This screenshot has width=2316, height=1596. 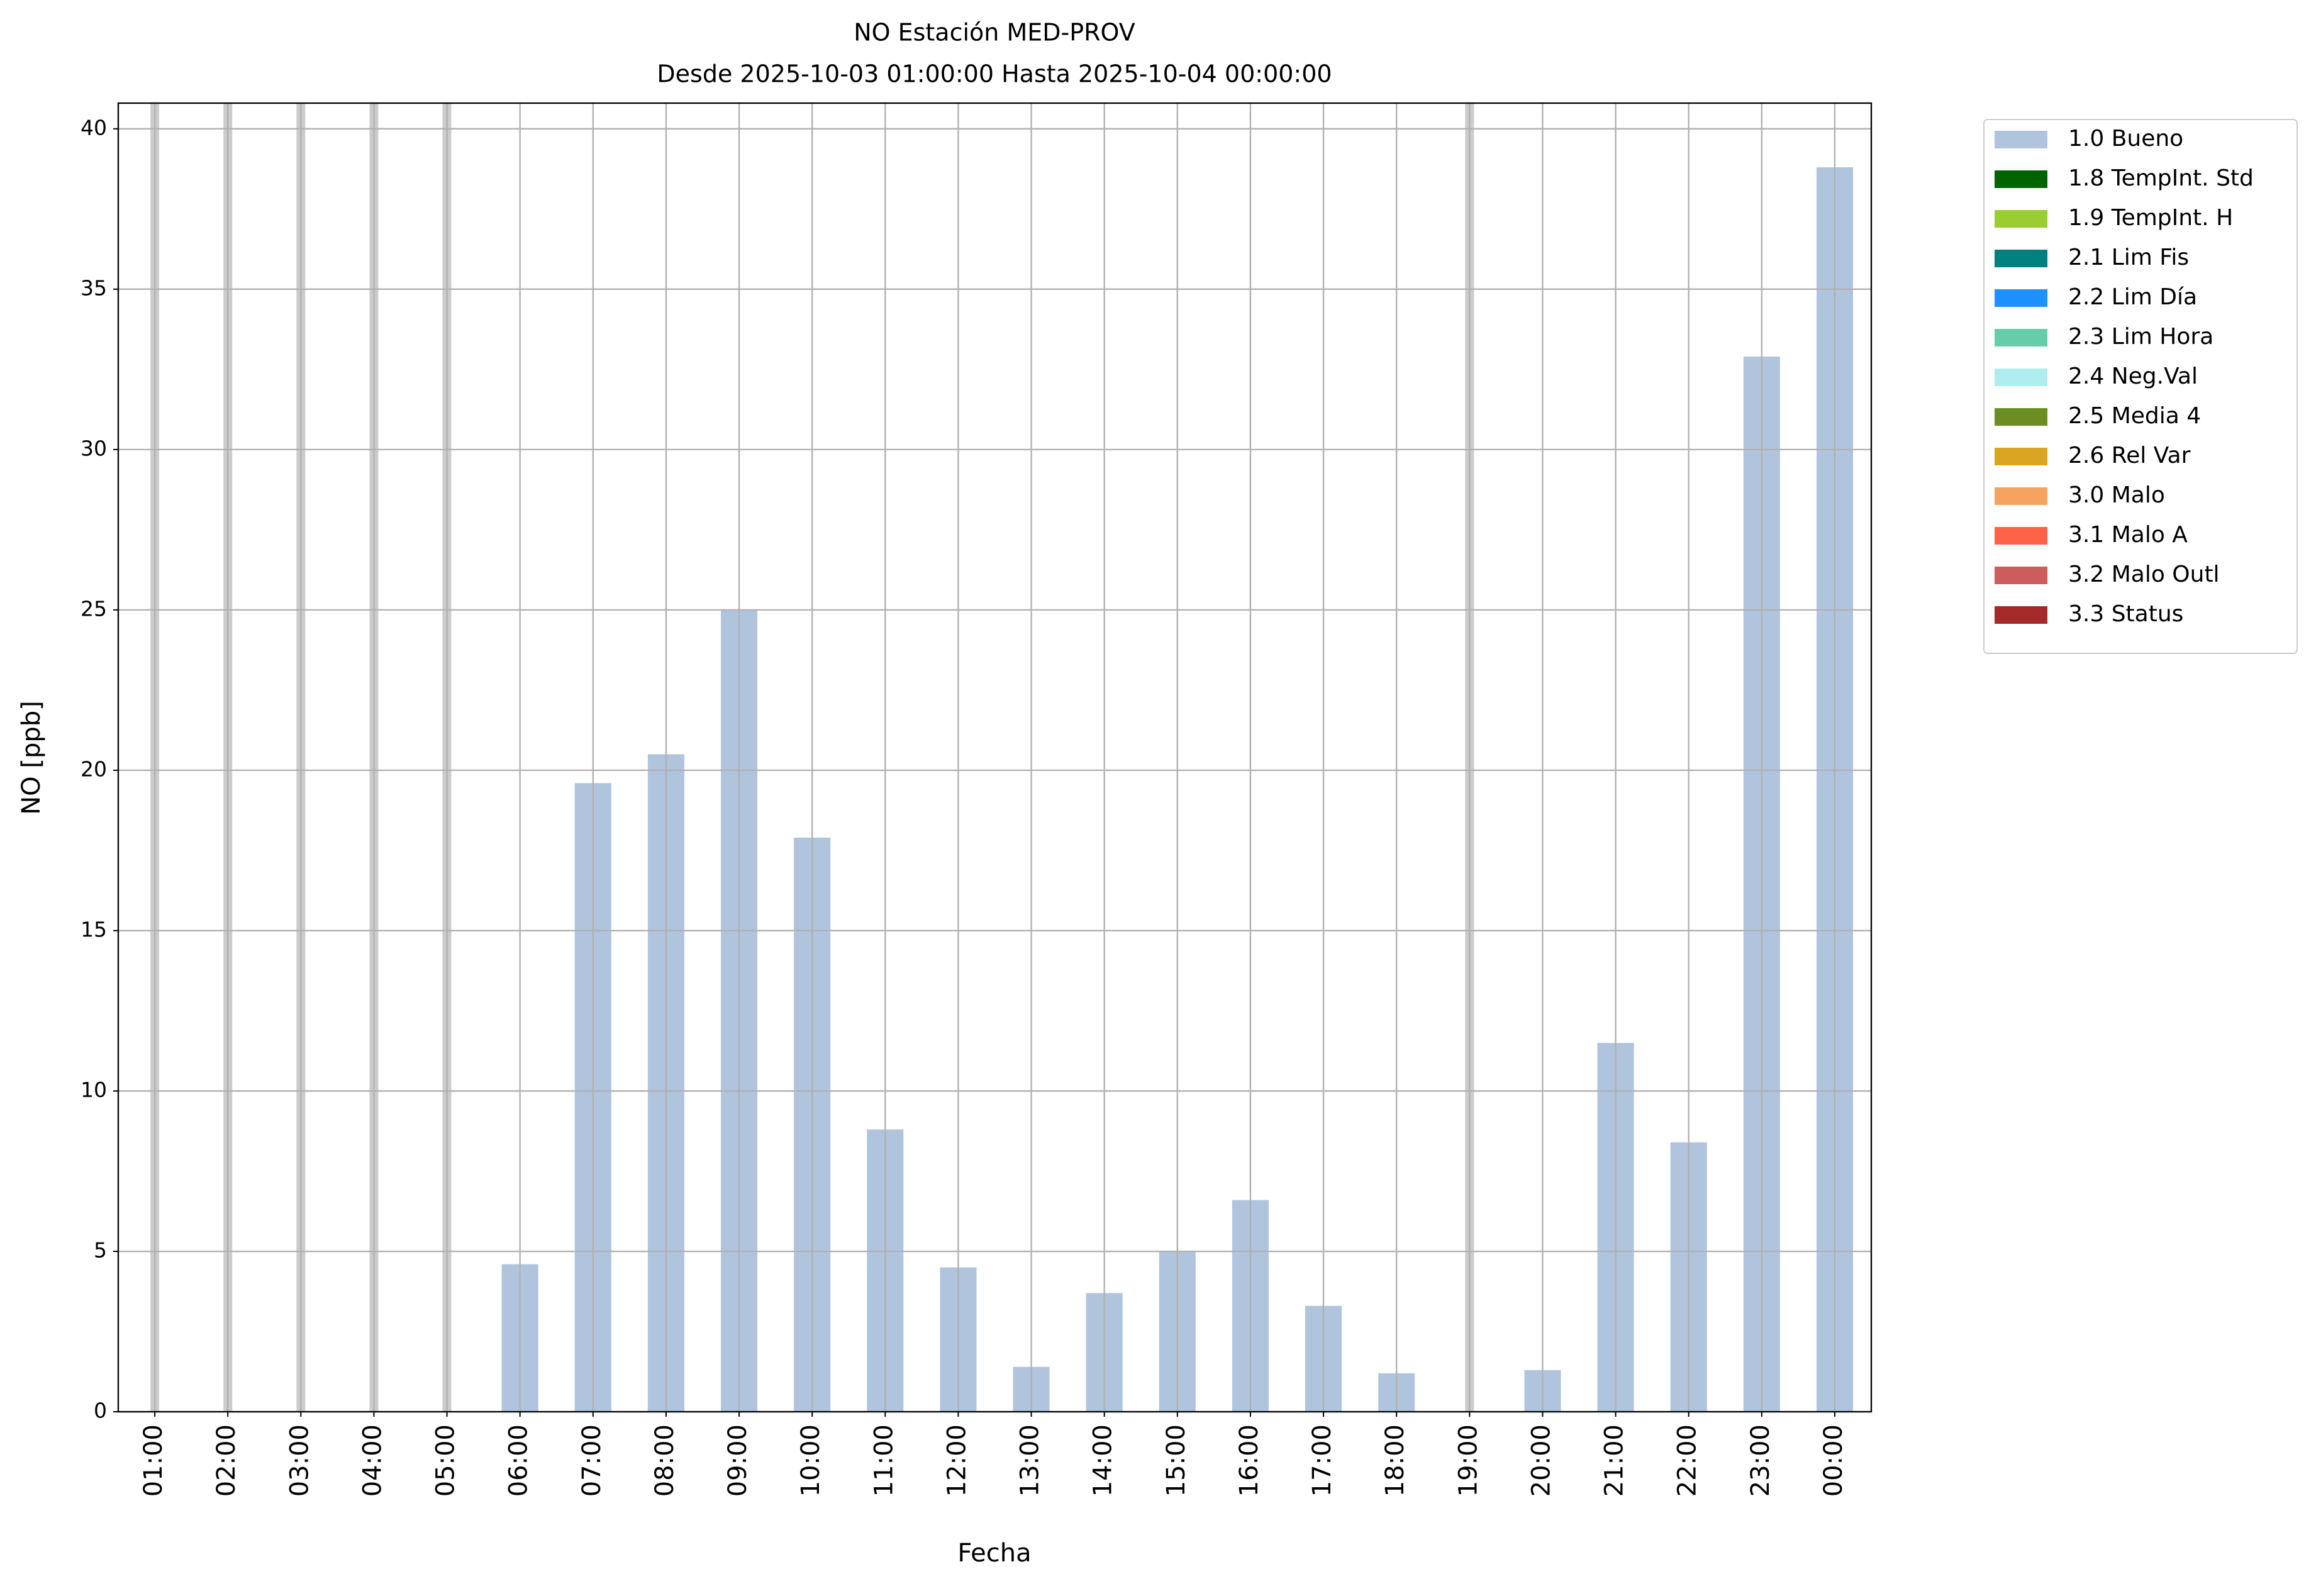 What do you see at coordinates (1833, 1460) in the screenshot?
I see `x-tick-label: 00:00` at bounding box center [1833, 1460].